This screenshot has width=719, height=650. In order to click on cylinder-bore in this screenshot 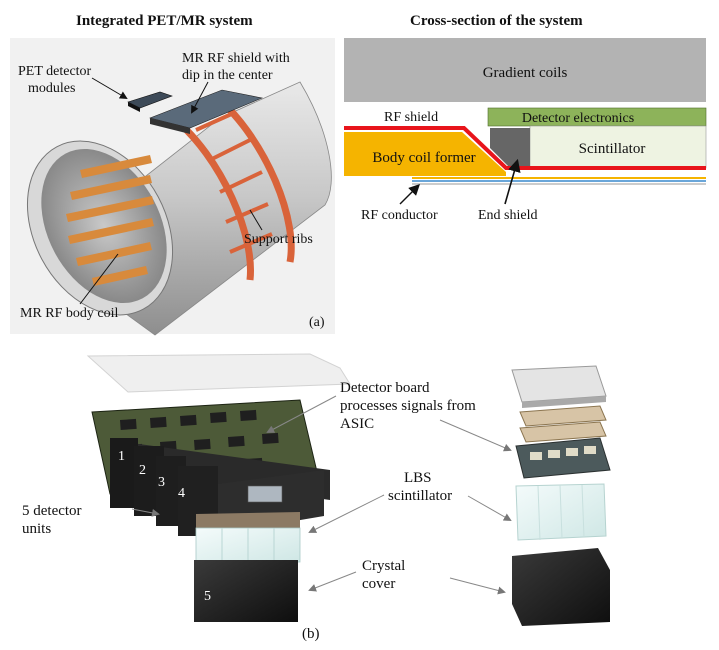, I will do `click(104, 226)`.